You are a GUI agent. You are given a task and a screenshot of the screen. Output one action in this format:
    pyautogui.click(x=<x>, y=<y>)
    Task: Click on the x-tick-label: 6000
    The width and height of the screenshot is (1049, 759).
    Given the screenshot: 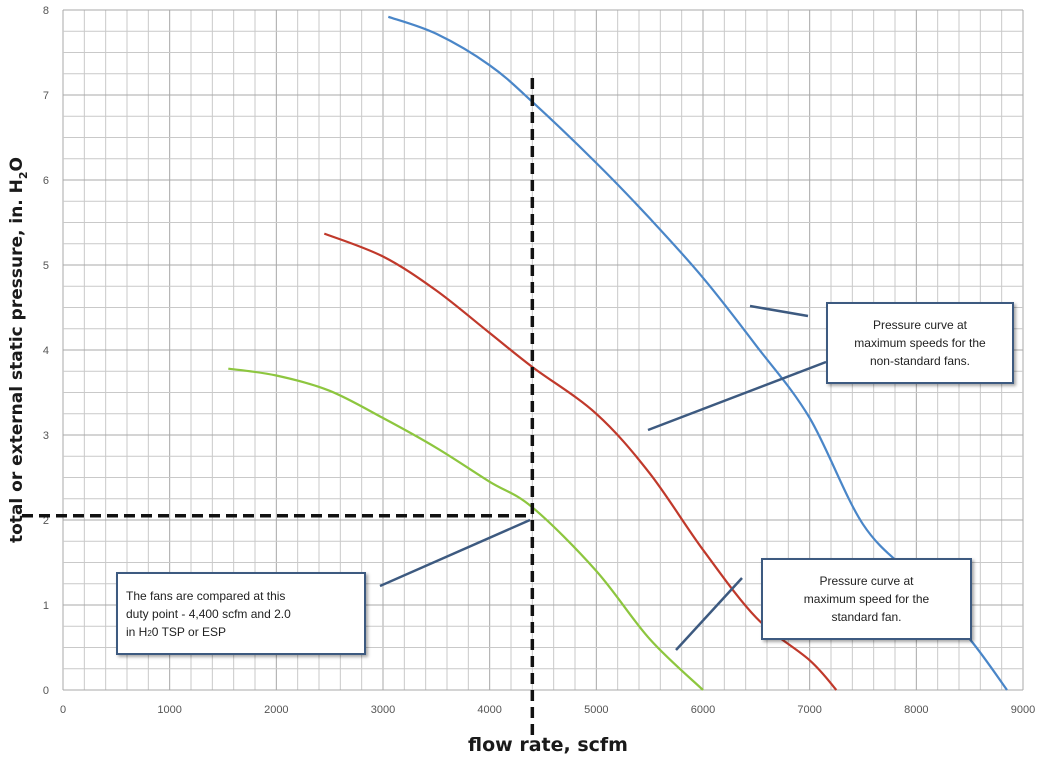 What is the action you would take?
    pyautogui.click(x=703, y=710)
    